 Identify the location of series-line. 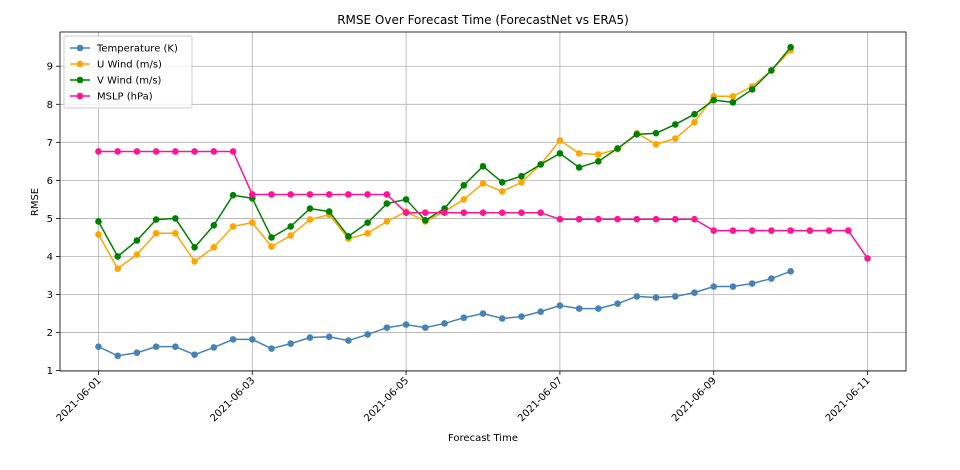
(444, 313).